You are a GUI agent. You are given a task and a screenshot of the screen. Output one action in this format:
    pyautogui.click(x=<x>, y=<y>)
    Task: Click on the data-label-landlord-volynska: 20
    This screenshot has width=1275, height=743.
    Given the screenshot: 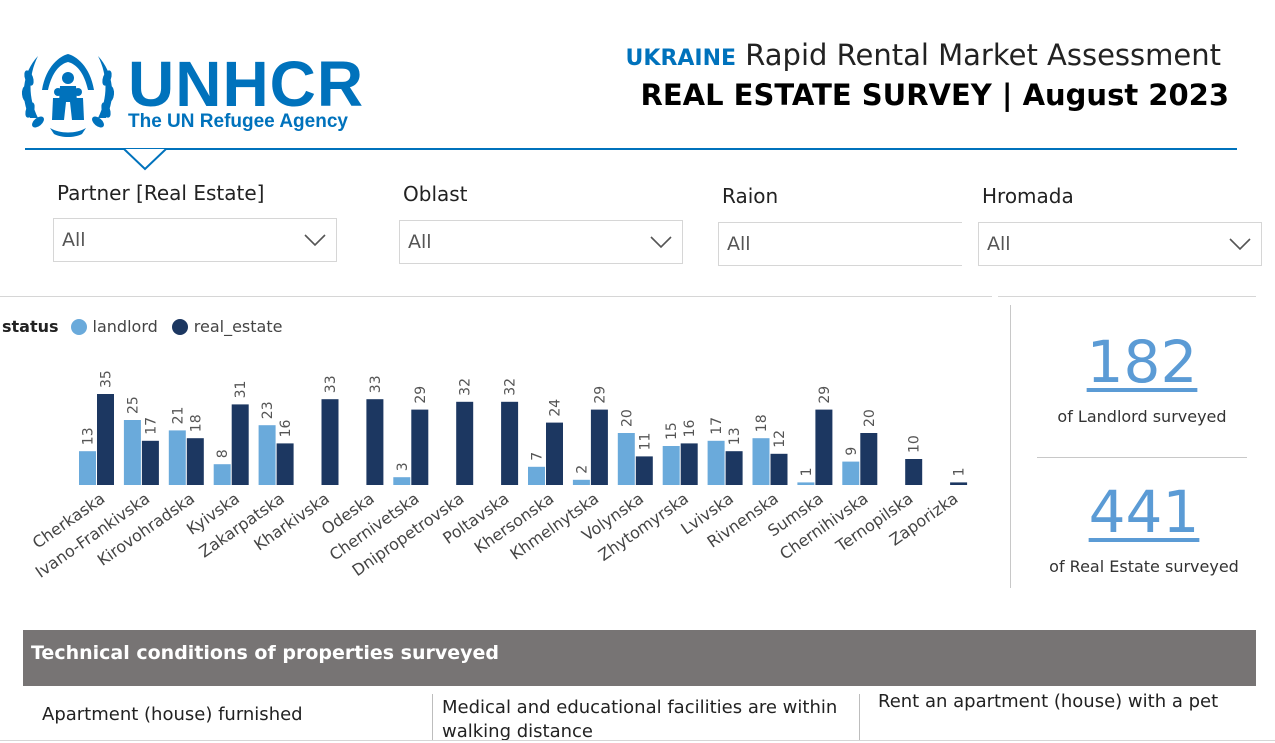 What is the action you would take?
    pyautogui.click(x=627, y=418)
    